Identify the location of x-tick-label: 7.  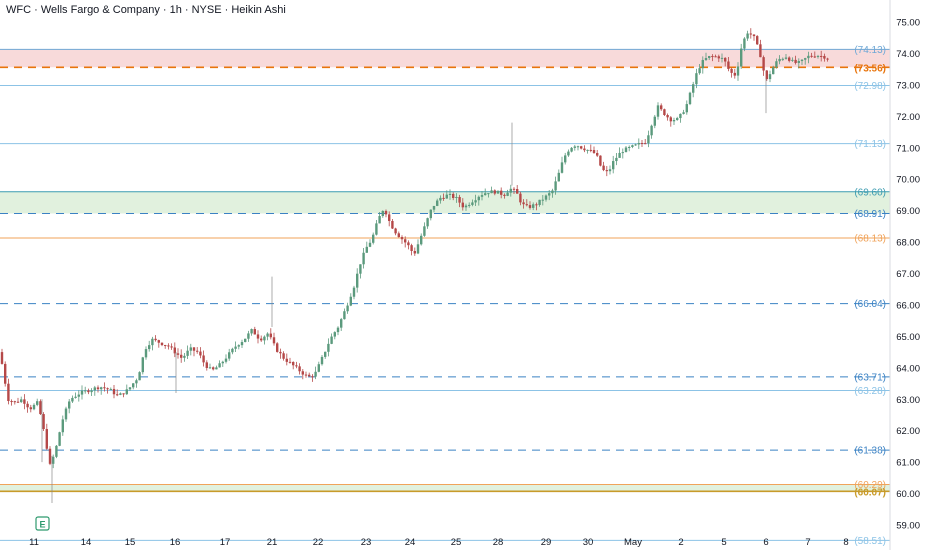
(807, 542).